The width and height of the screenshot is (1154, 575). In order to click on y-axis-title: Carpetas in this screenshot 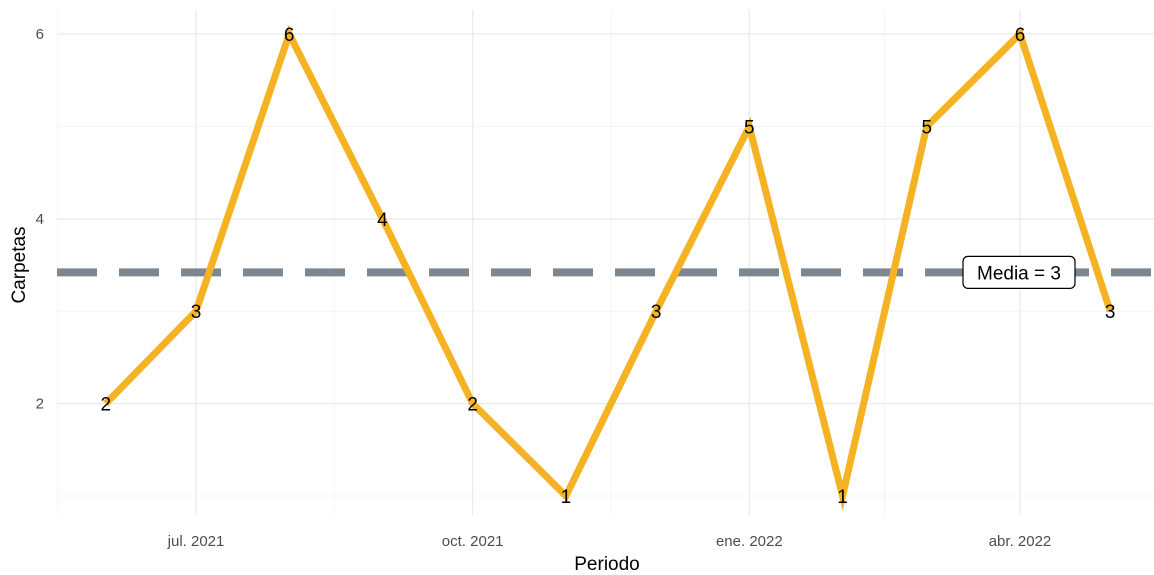, I will do `click(19, 264)`.